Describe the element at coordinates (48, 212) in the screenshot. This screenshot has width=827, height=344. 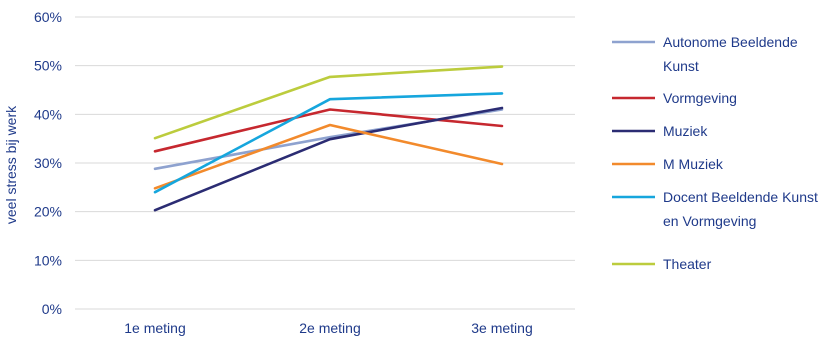
I see `y-tick-label: 20%` at that location.